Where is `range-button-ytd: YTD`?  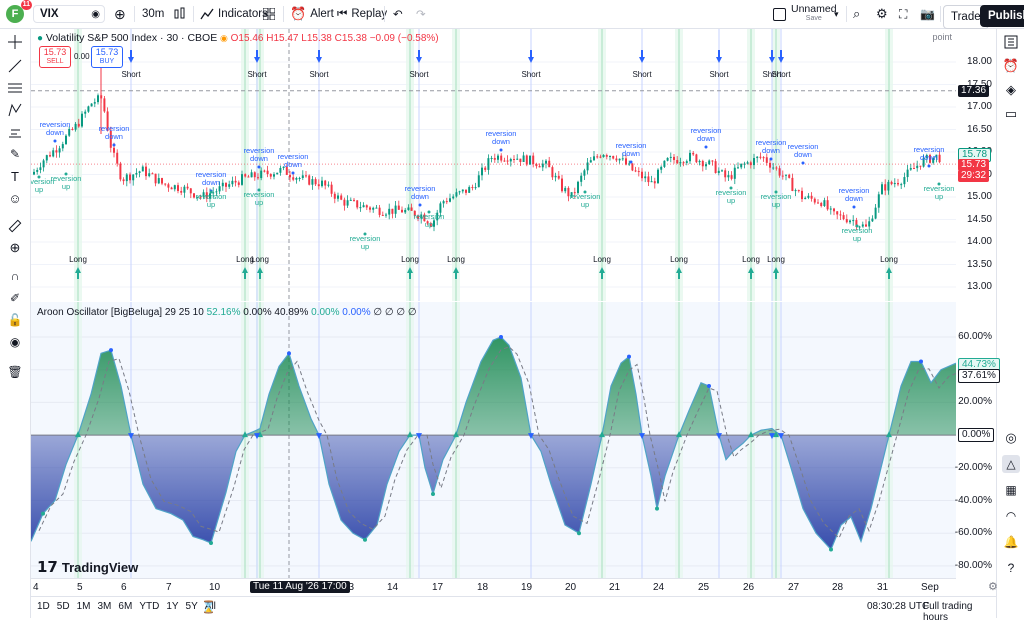 range-button-ytd: YTD is located at coordinates (149, 606).